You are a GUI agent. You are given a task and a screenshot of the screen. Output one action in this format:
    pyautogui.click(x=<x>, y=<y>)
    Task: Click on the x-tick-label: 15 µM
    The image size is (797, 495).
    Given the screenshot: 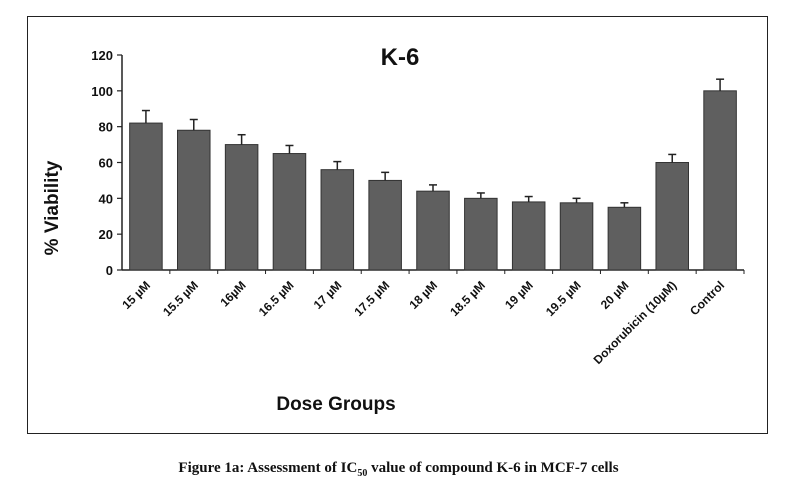 What is the action you would take?
    pyautogui.click(x=136, y=295)
    